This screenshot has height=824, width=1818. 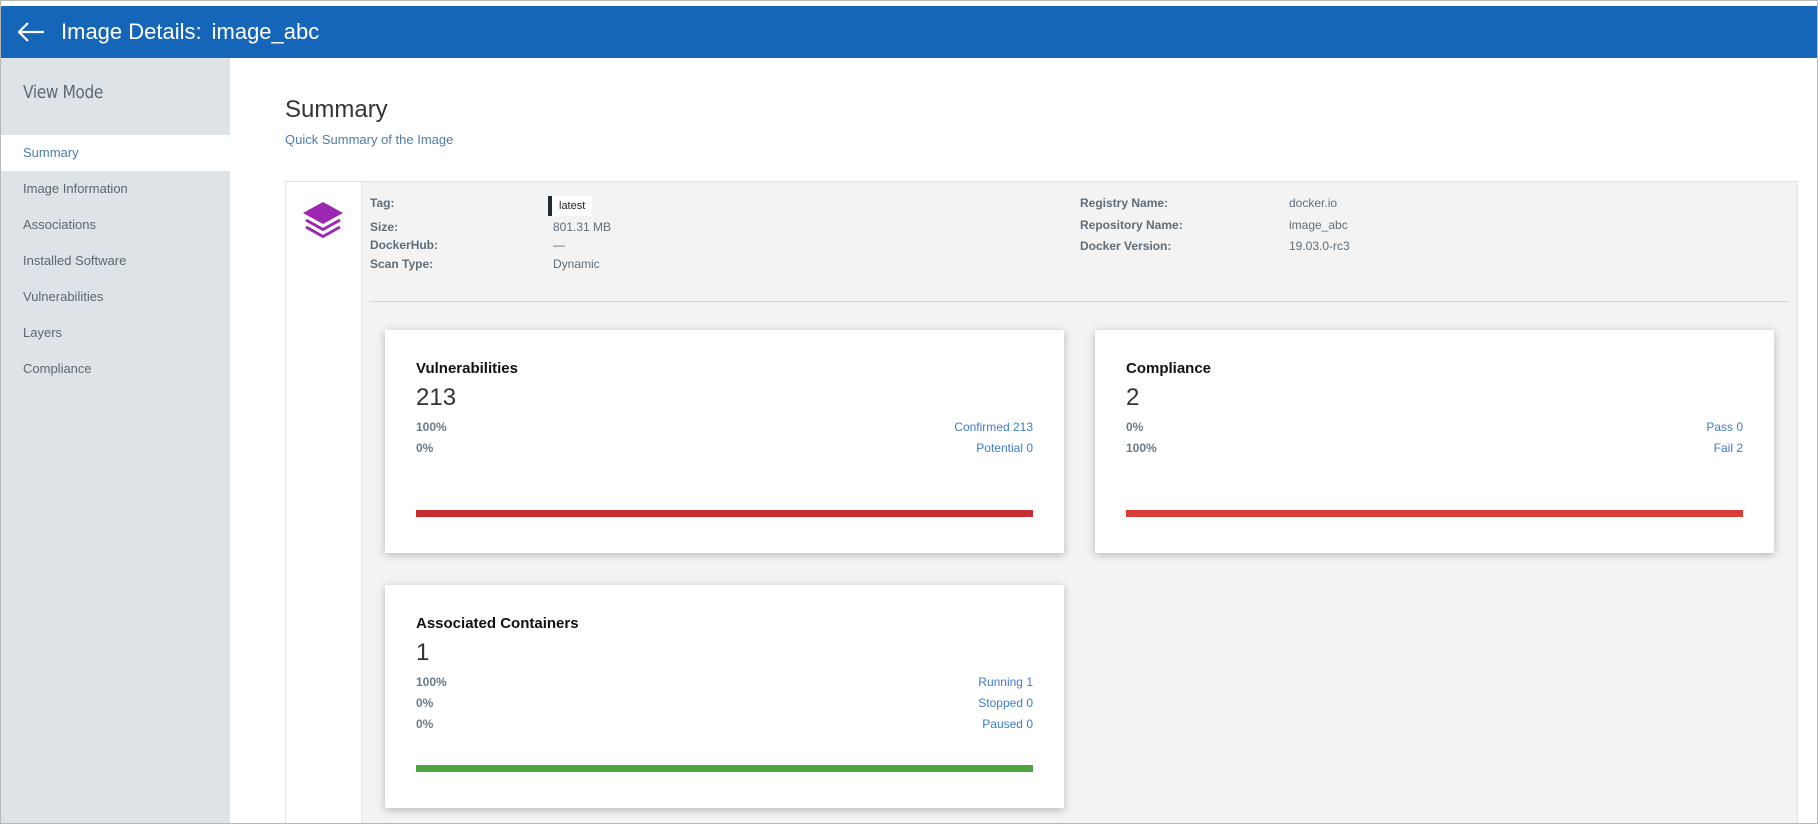 I want to click on sidebar-item-associations: Associations, so click(x=59, y=224).